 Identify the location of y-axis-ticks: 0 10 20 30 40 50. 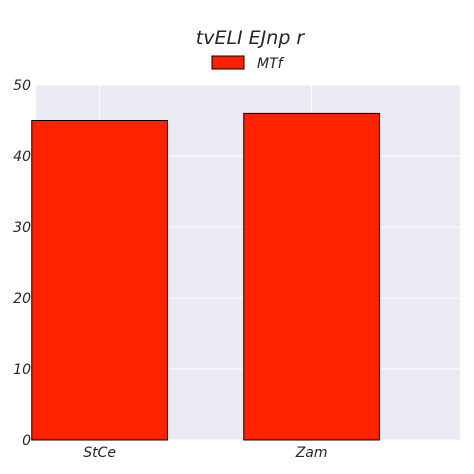
(22, 263).